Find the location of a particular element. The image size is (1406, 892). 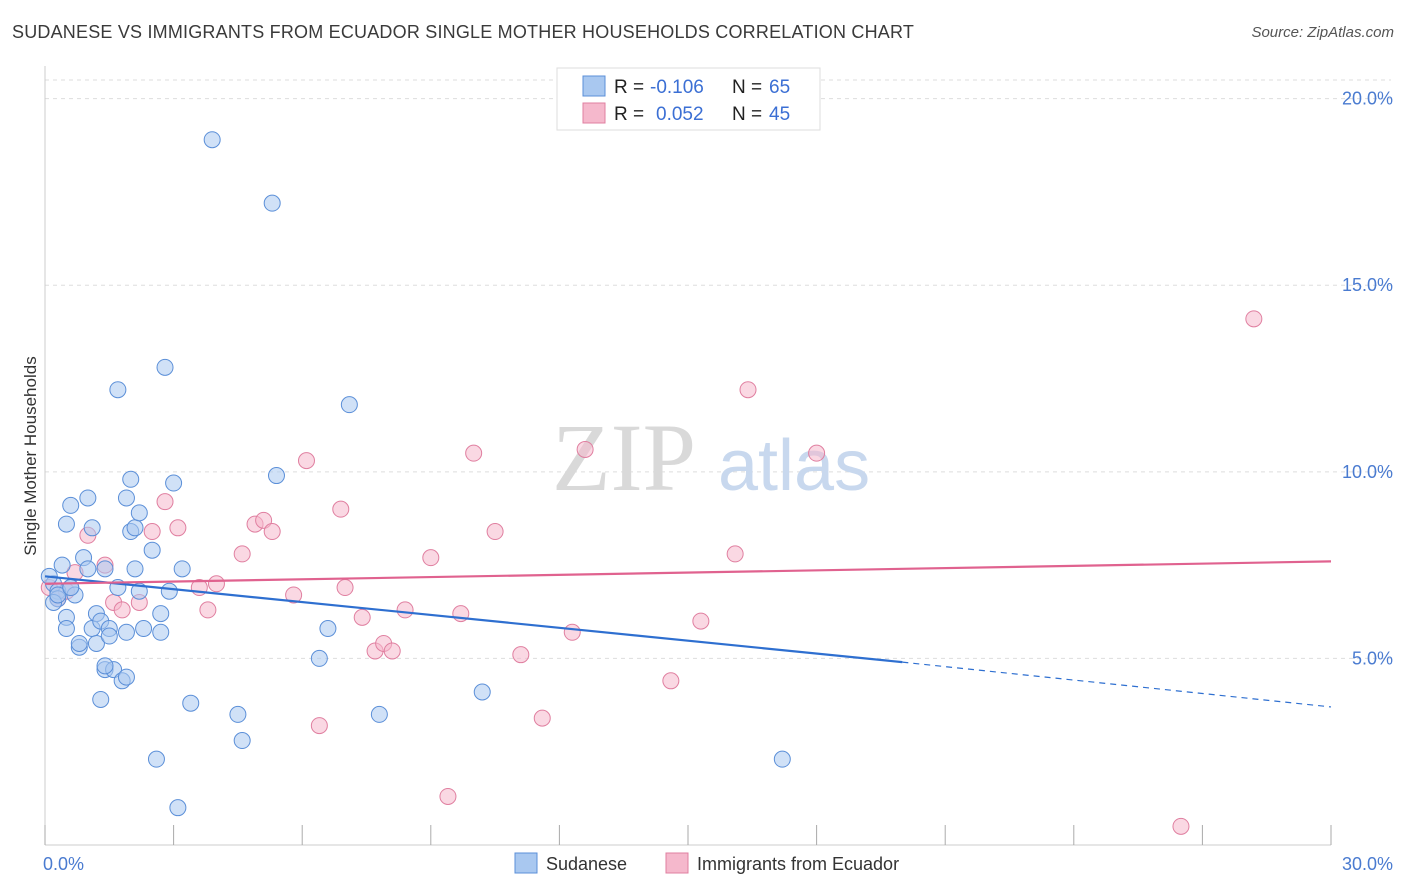

trend-line-sudanese-extension is located at coordinates (1117, 684).